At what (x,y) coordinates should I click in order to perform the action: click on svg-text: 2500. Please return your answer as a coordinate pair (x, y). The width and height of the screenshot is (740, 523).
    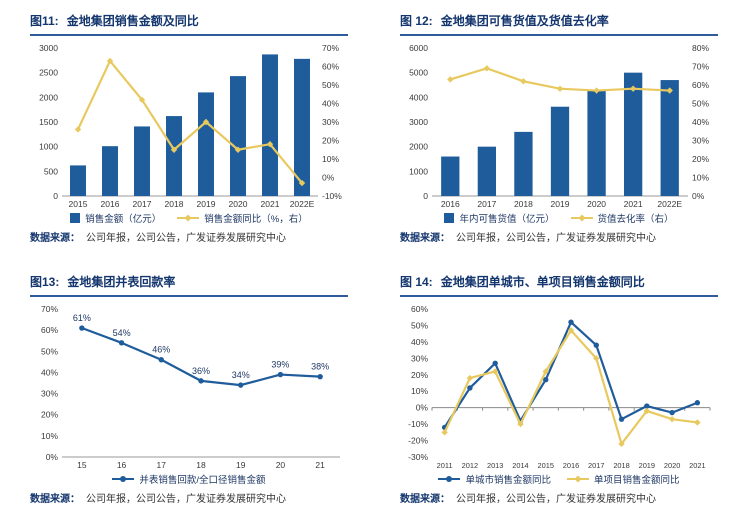
    Looking at the image, I should click on (48, 73).